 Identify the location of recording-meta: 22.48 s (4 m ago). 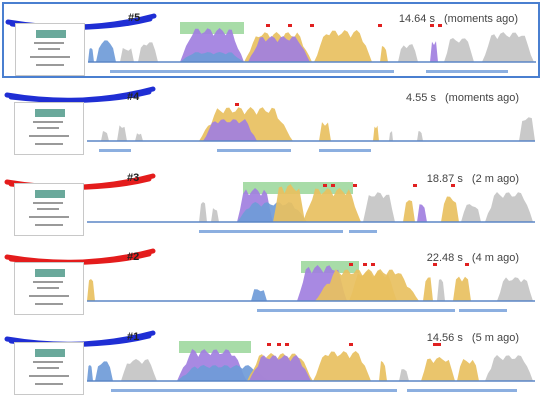
(473, 258).